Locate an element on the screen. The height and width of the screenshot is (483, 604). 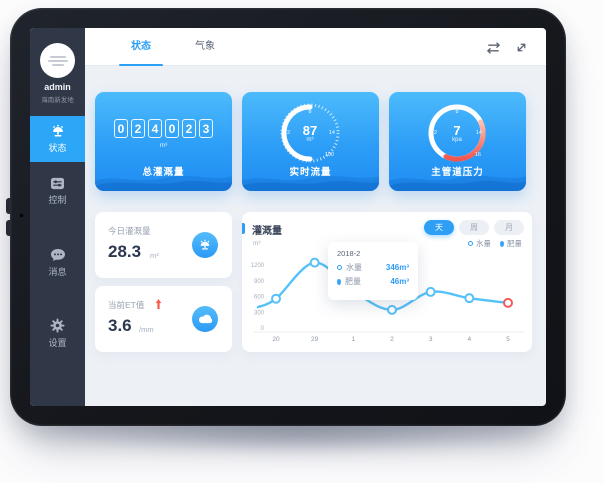
sidebar-item-label: 控制 is located at coordinates (57, 199).